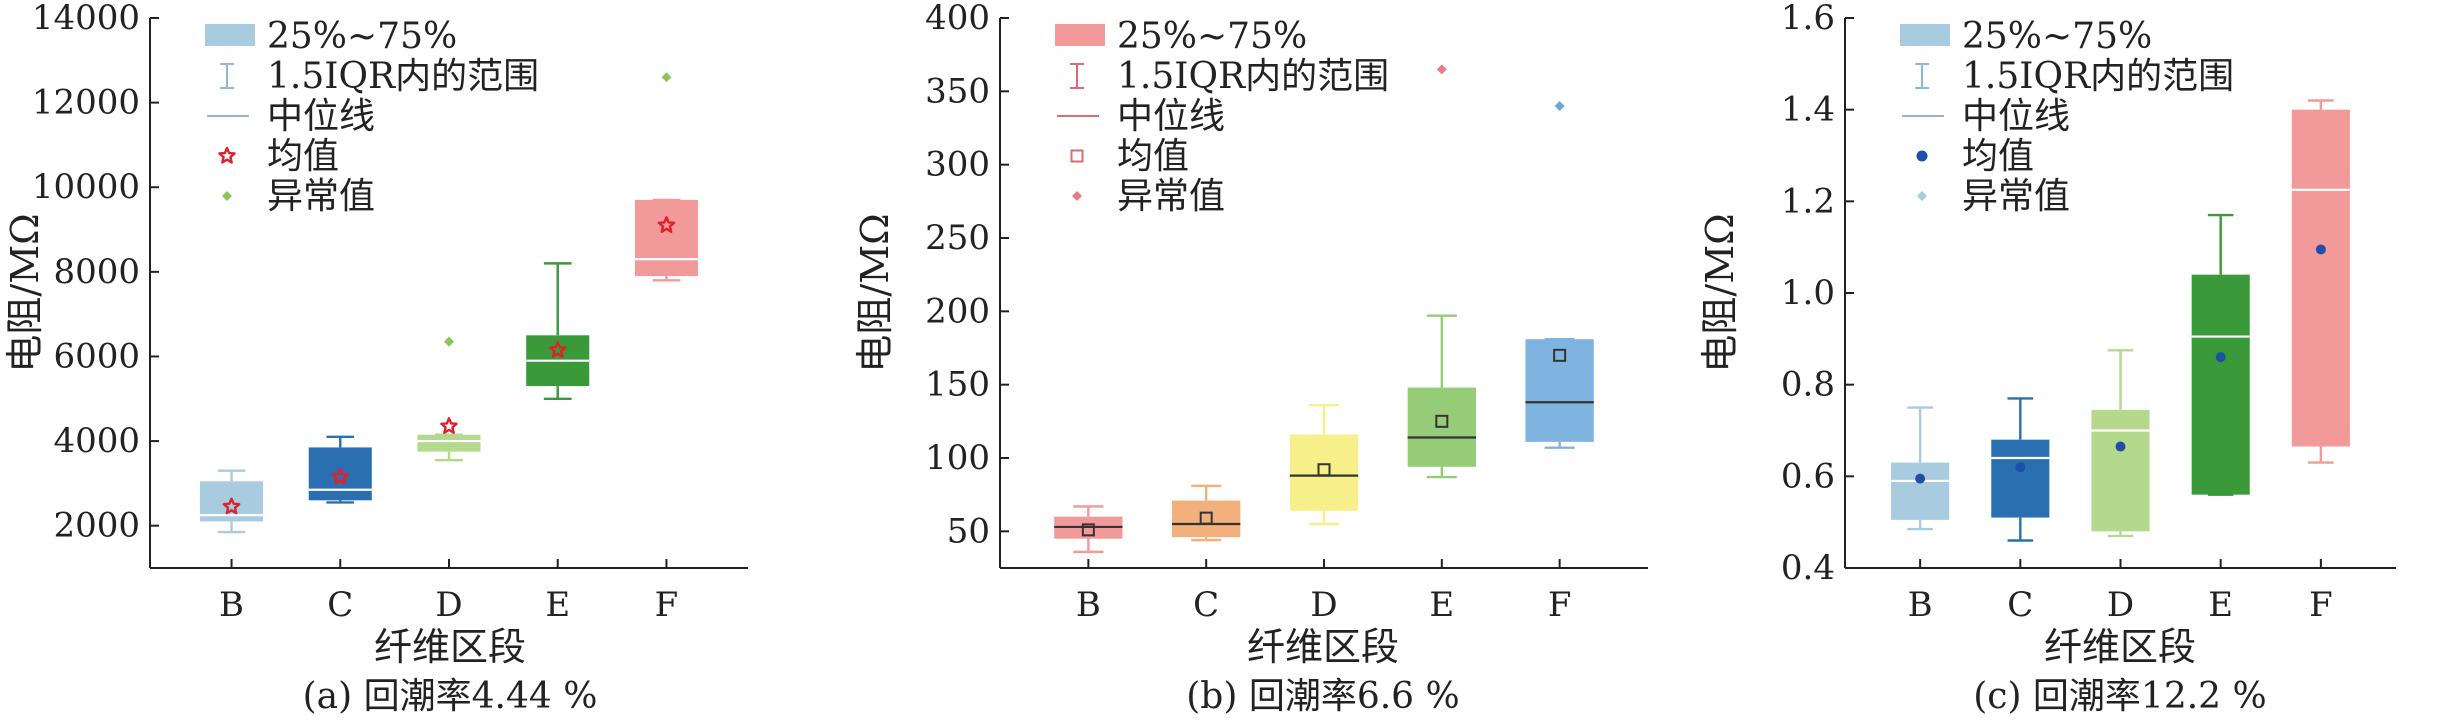  Describe the element at coordinates (86, 187) in the screenshot. I see `y-tick-label: 10000` at that location.